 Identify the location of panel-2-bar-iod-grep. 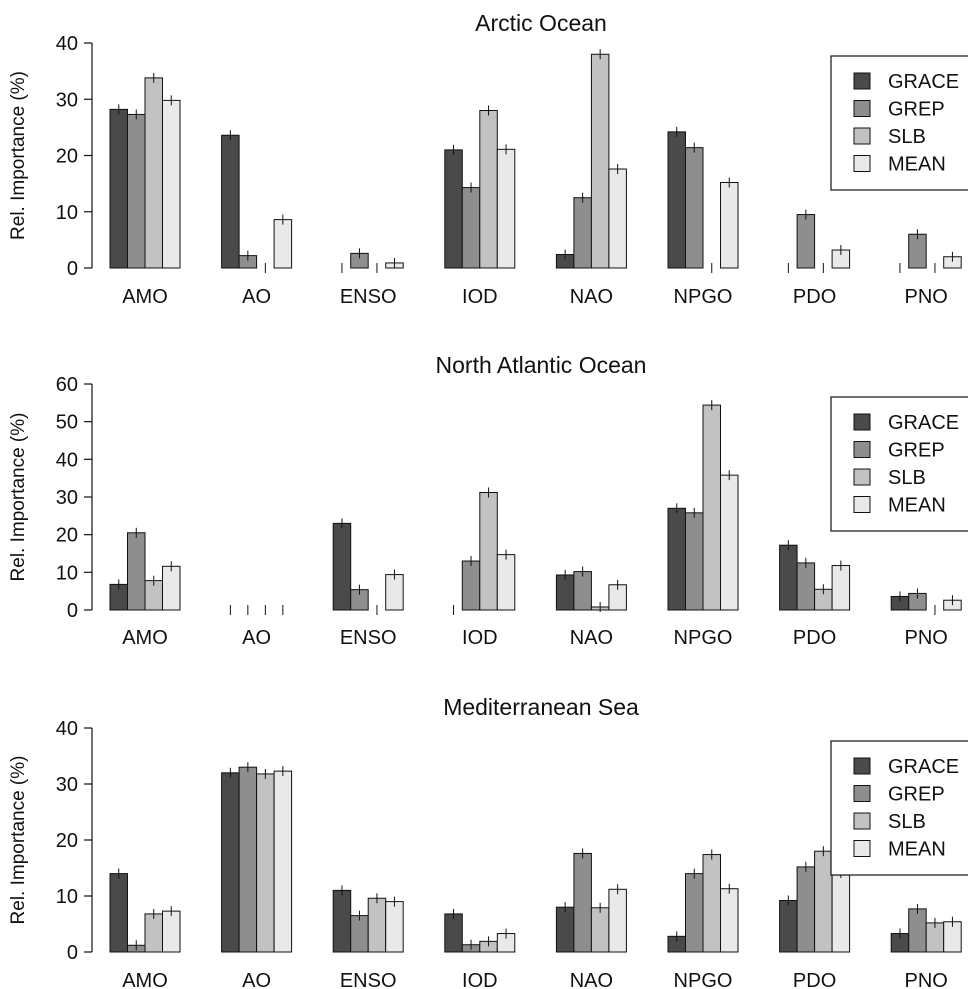
(471, 585).